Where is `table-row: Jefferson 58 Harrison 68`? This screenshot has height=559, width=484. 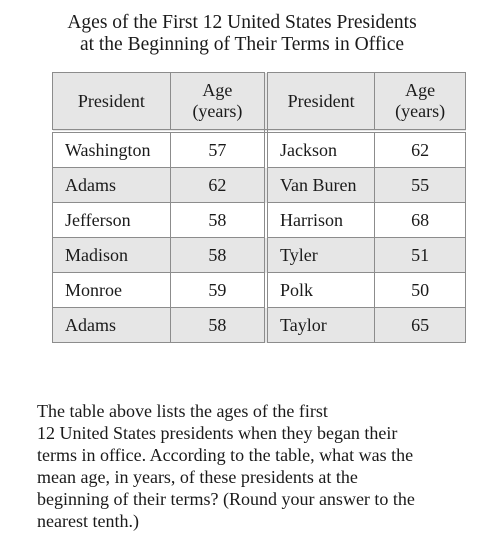
table-row: Jefferson 58 Harrison 68 is located at coordinates (259, 220).